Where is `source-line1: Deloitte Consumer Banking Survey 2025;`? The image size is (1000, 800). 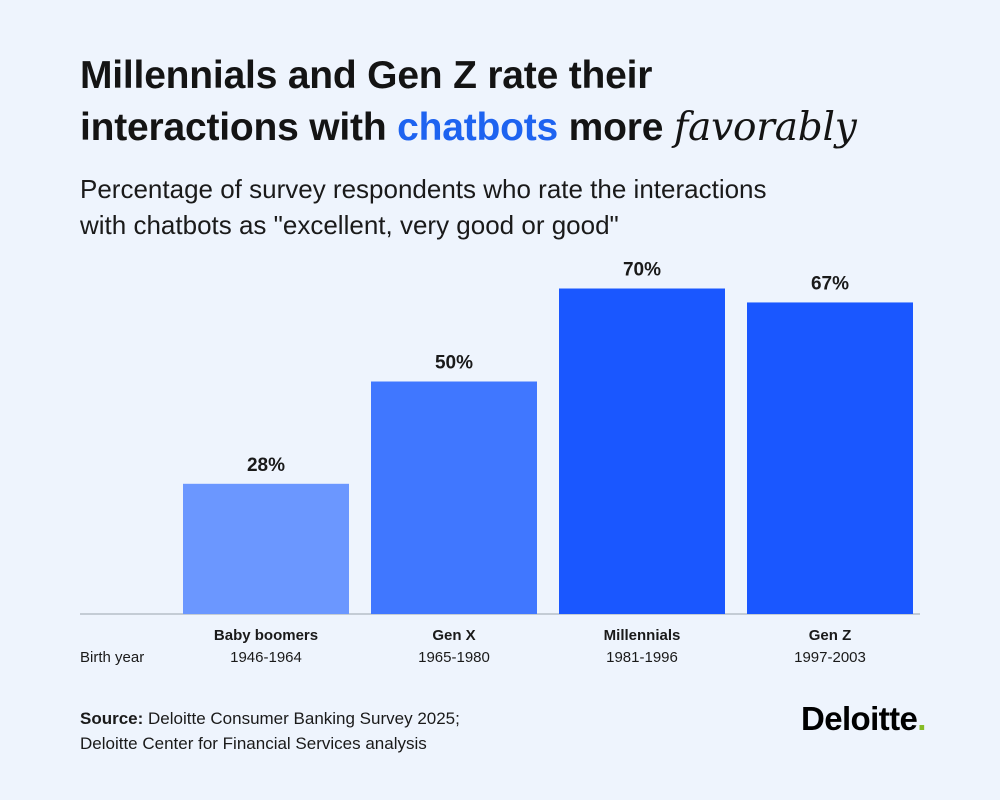 source-line1: Deloitte Consumer Banking Survey 2025; is located at coordinates (301, 718).